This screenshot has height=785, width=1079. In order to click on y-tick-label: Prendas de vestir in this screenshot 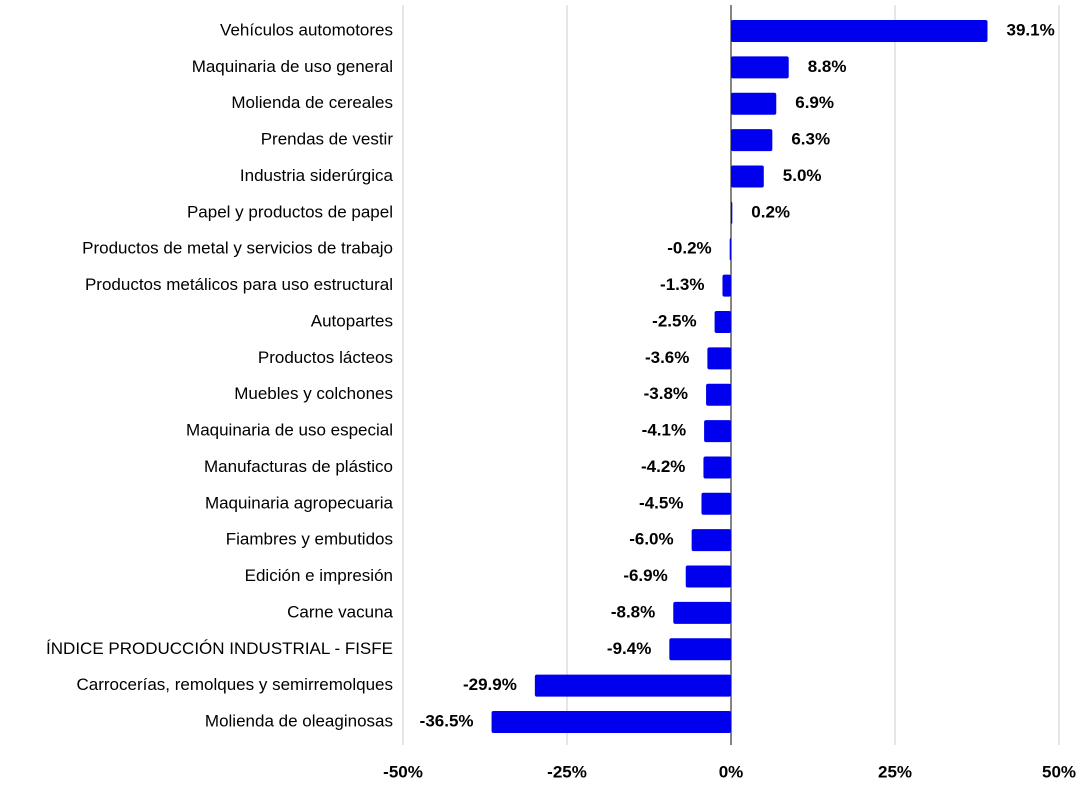, I will do `click(327, 139)`.